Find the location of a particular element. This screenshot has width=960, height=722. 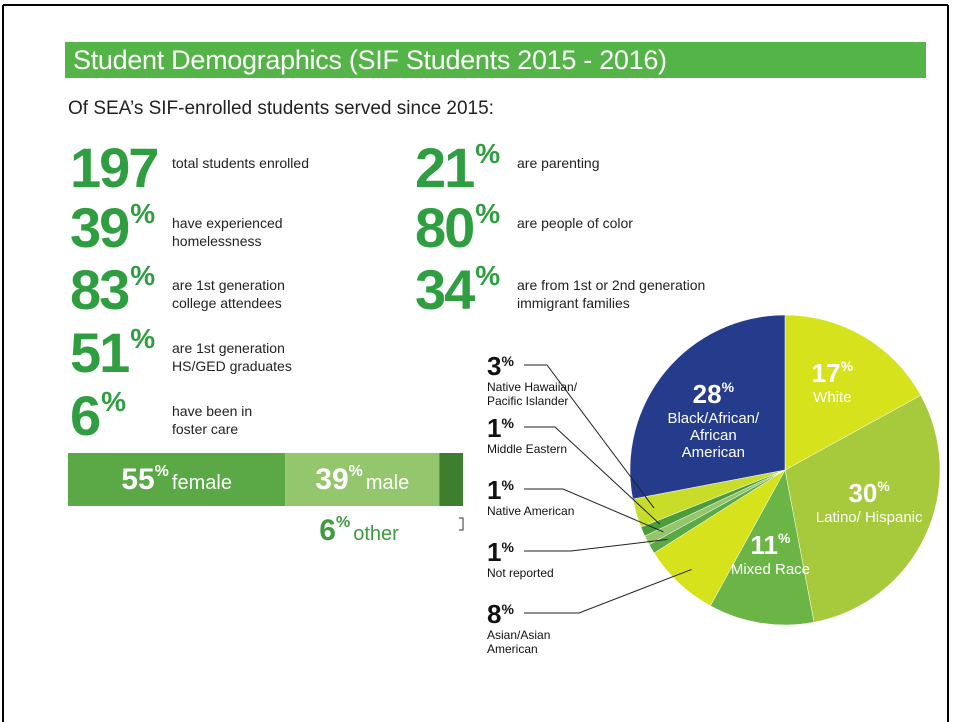

bar-value: 39 is located at coordinates (332, 479).